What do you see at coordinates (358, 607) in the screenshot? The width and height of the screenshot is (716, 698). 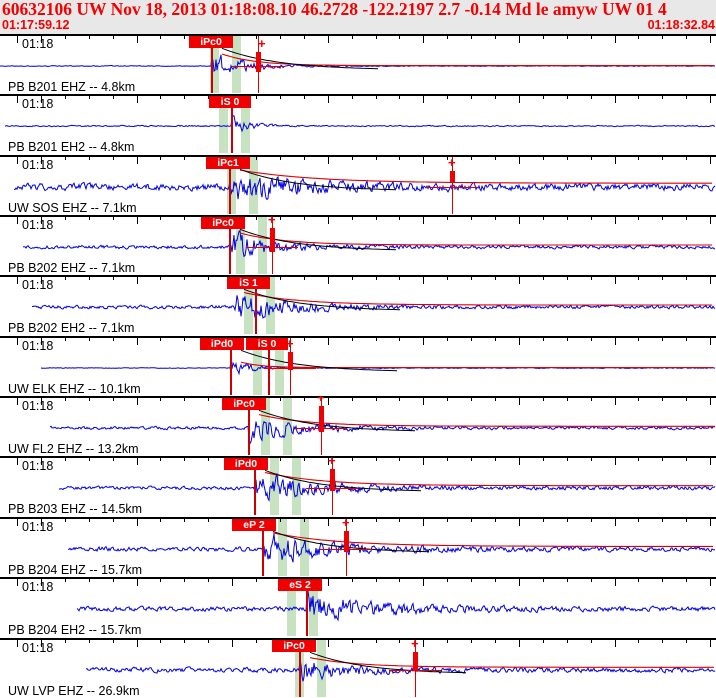 I see `trace-panel: eS 2 01:18 PB B204 EH2 -- 15.7km` at bounding box center [358, 607].